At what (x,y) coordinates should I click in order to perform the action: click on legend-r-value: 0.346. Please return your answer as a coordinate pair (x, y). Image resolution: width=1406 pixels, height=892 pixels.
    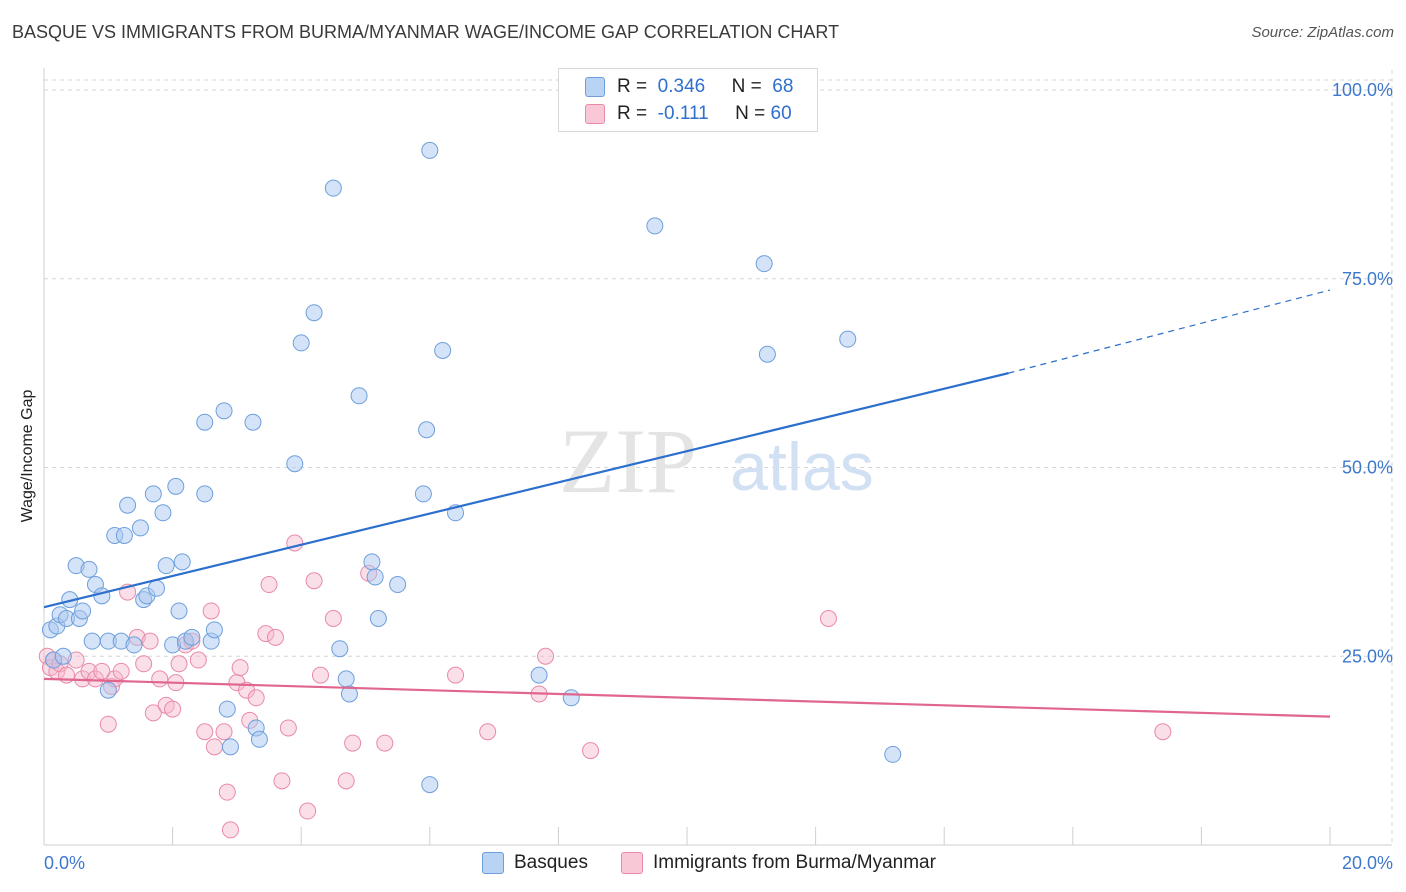
    Looking at the image, I should click on (681, 86).